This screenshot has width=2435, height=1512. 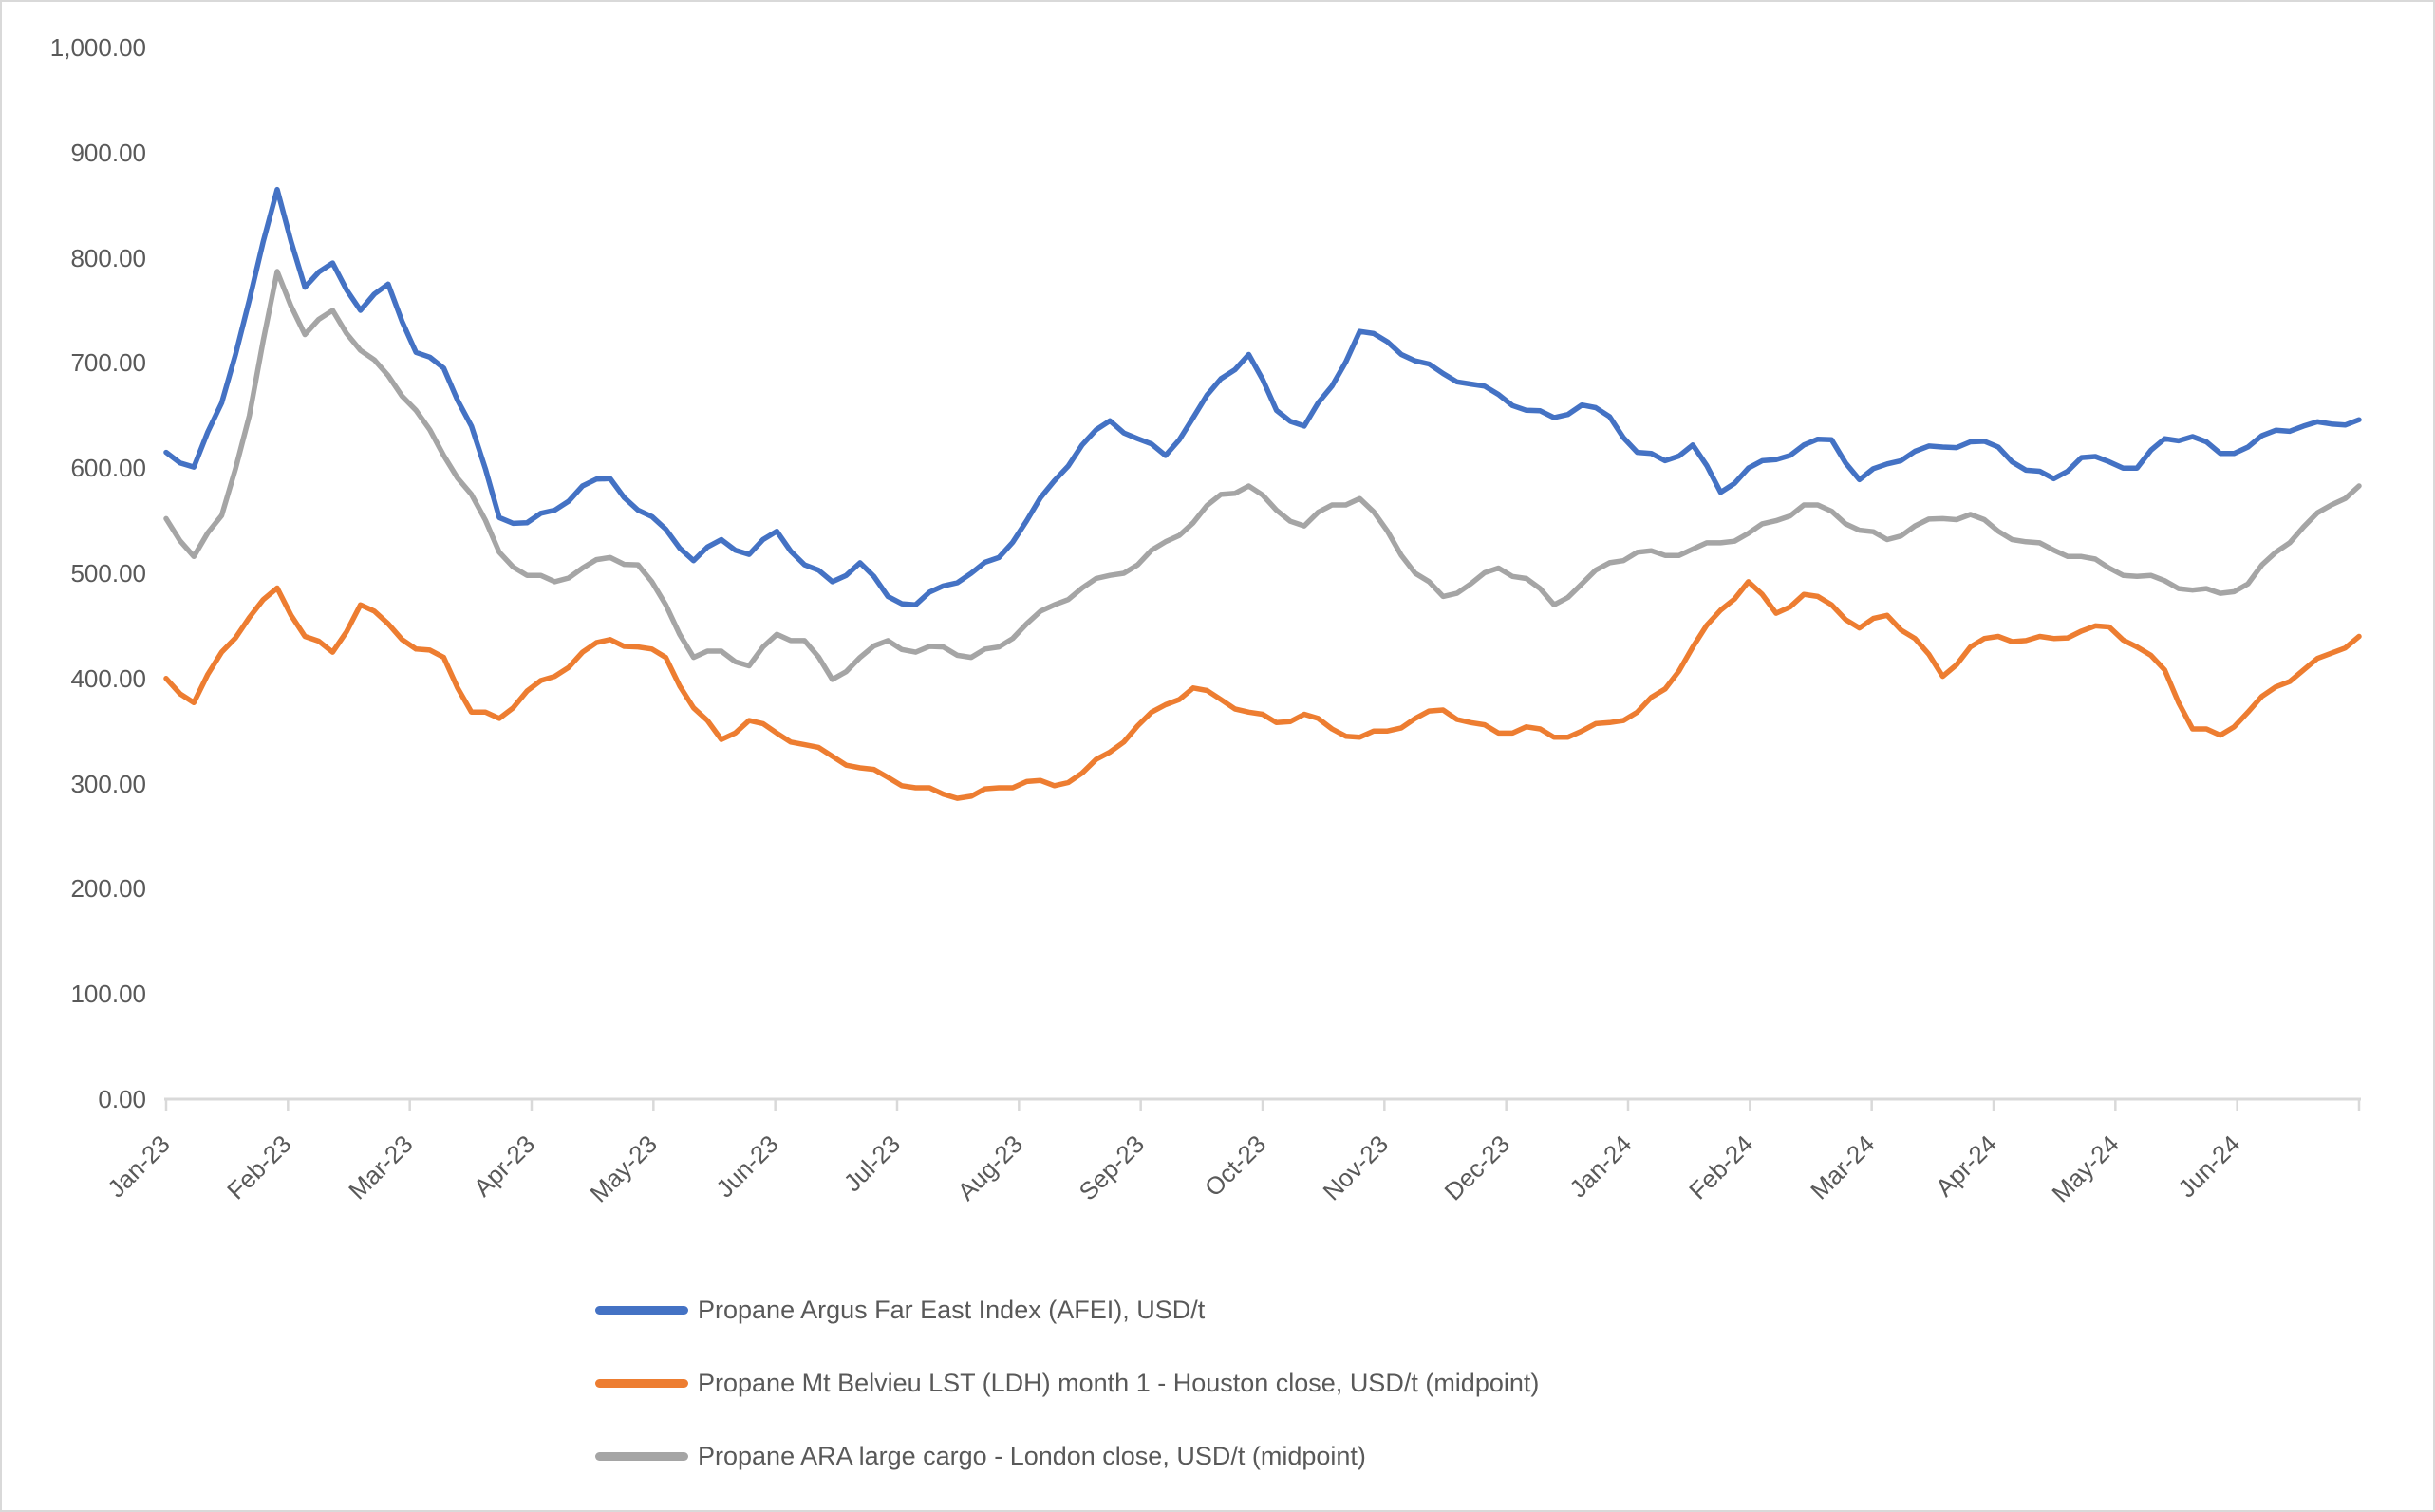 What do you see at coordinates (641, 1310) in the screenshot?
I see `legend-swatch-afei` at bounding box center [641, 1310].